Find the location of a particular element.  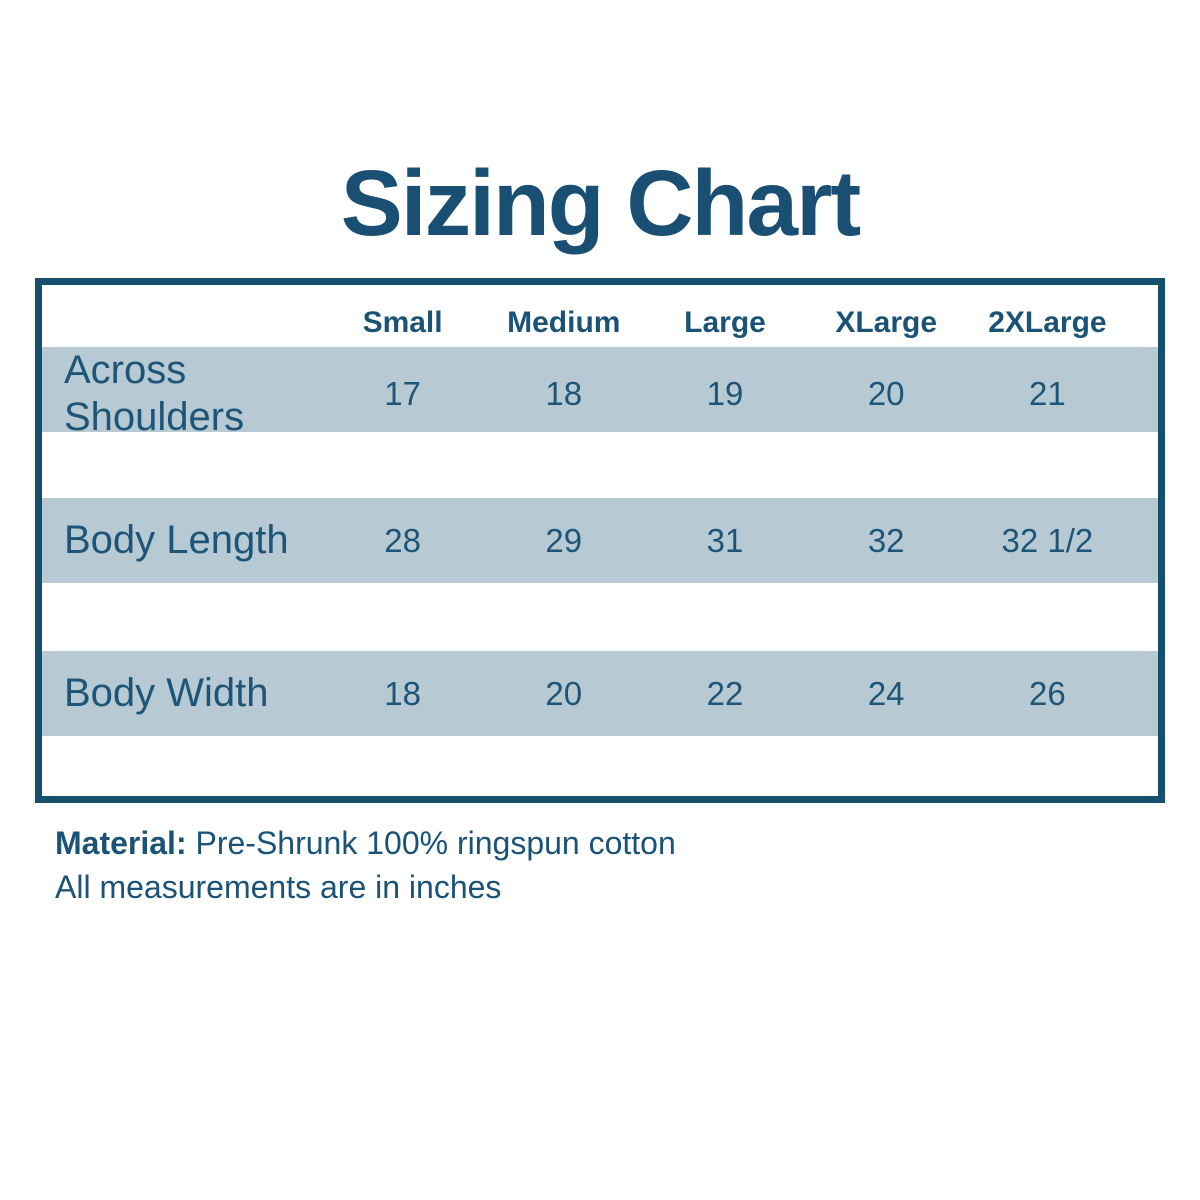

column-header-large: Large is located at coordinates (725, 323).